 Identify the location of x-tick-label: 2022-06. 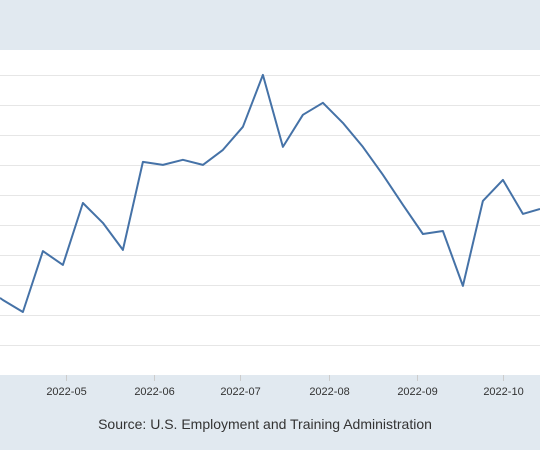
(154, 392).